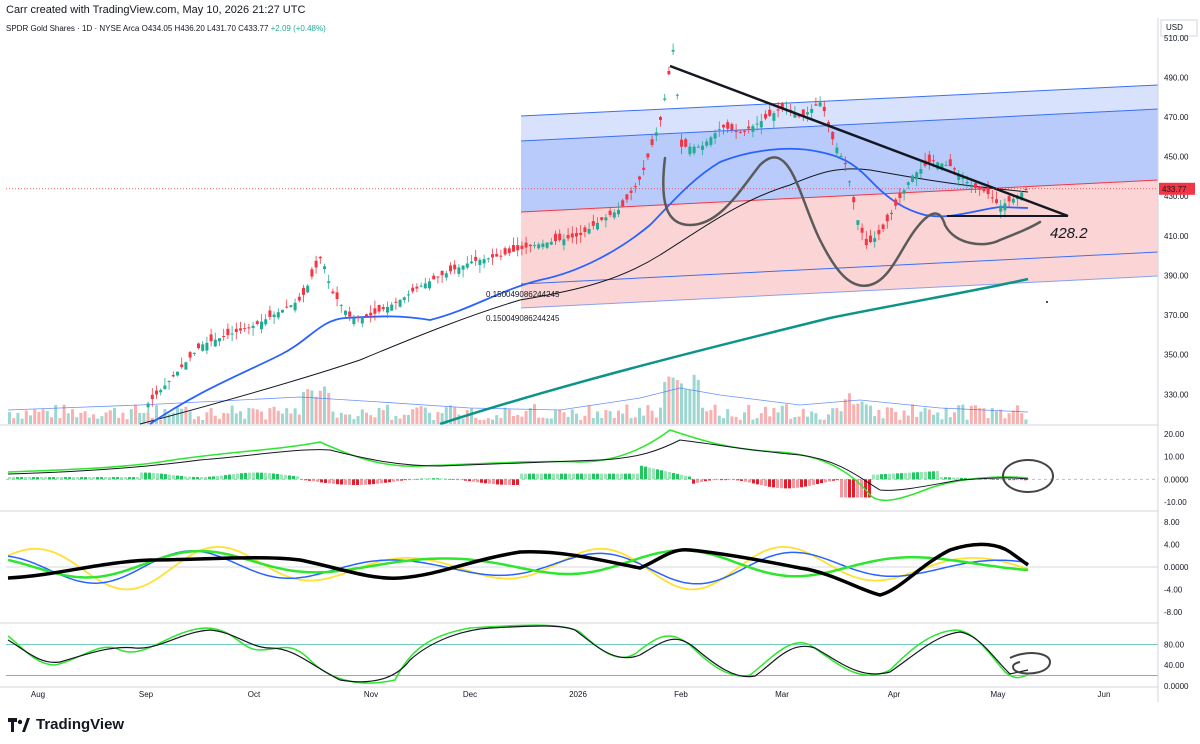  I want to click on stoch-circle-annotation, so click(1030, 663).